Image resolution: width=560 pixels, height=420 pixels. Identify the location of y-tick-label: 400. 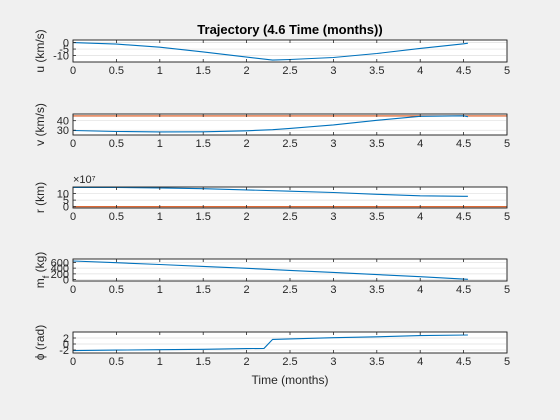
(60, 269).